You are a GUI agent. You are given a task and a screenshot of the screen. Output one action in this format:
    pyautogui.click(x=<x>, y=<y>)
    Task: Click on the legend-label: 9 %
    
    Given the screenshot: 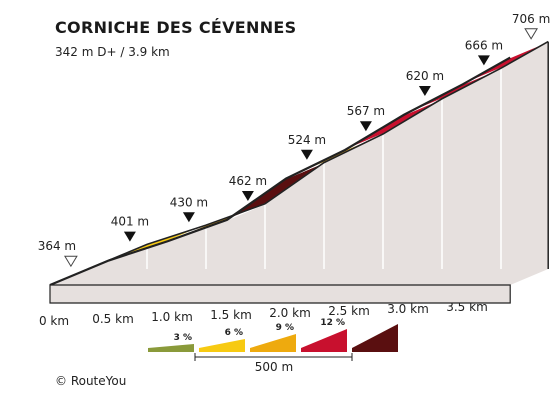 What is the action you would take?
    pyautogui.click(x=285, y=328)
    